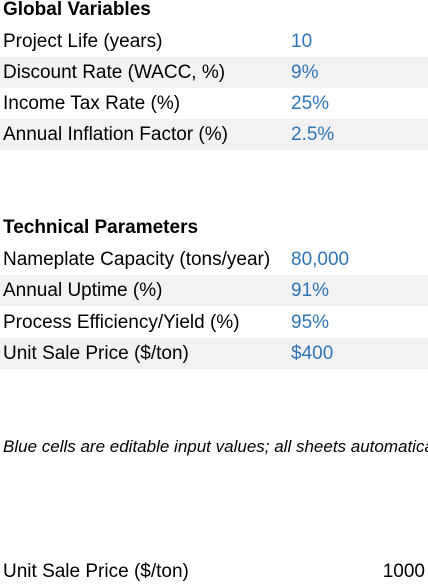 This screenshot has width=428, height=587. What do you see at coordinates (121, 322) in the screenshot?
I see `label-process-efficiency: Process Efficiency/Yield (%)` at bounding box center [121, 322].